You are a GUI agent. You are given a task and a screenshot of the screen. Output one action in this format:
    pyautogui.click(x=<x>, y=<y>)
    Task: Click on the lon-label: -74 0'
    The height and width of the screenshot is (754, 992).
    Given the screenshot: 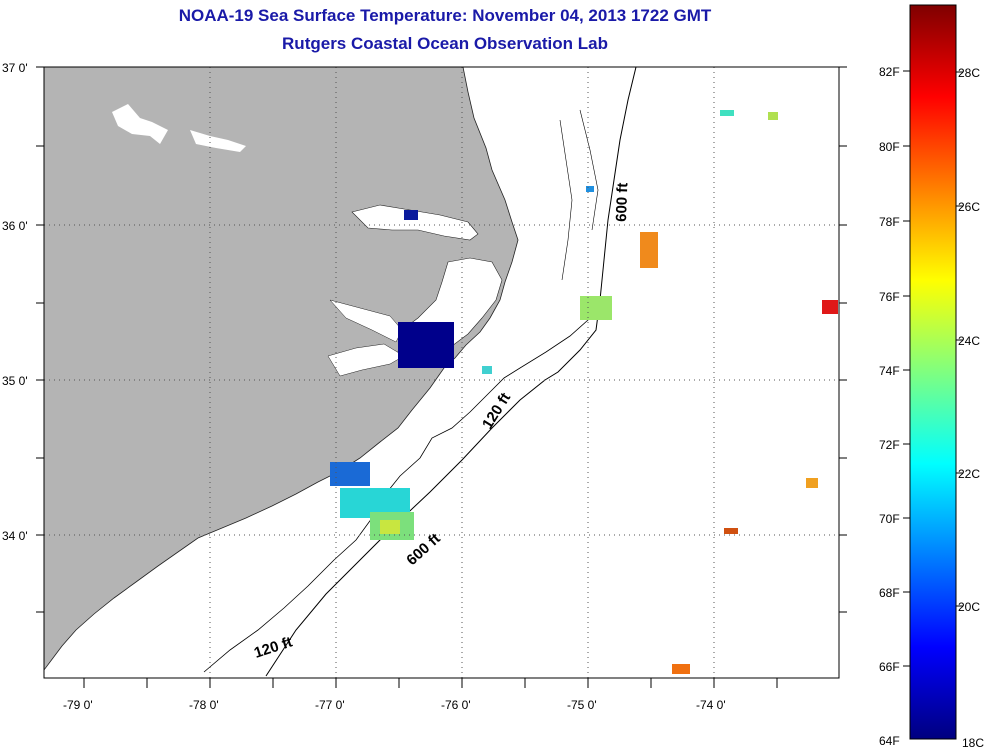 What is the action you would take?
    pyautogui.click(x=711, y=705)
    